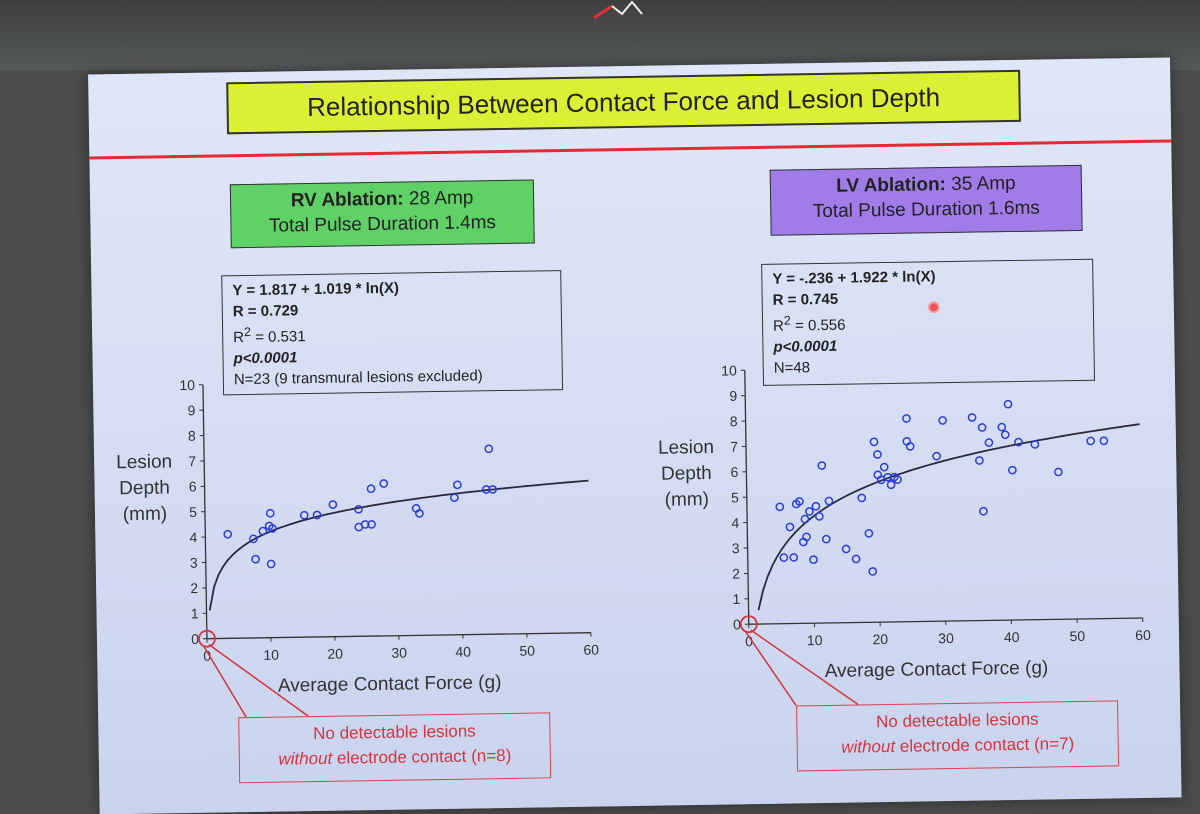 This screenshot has height=814, width=1200. I want to click on rv-x-axis-label: Average Contact Force (g), so click(390, 684).